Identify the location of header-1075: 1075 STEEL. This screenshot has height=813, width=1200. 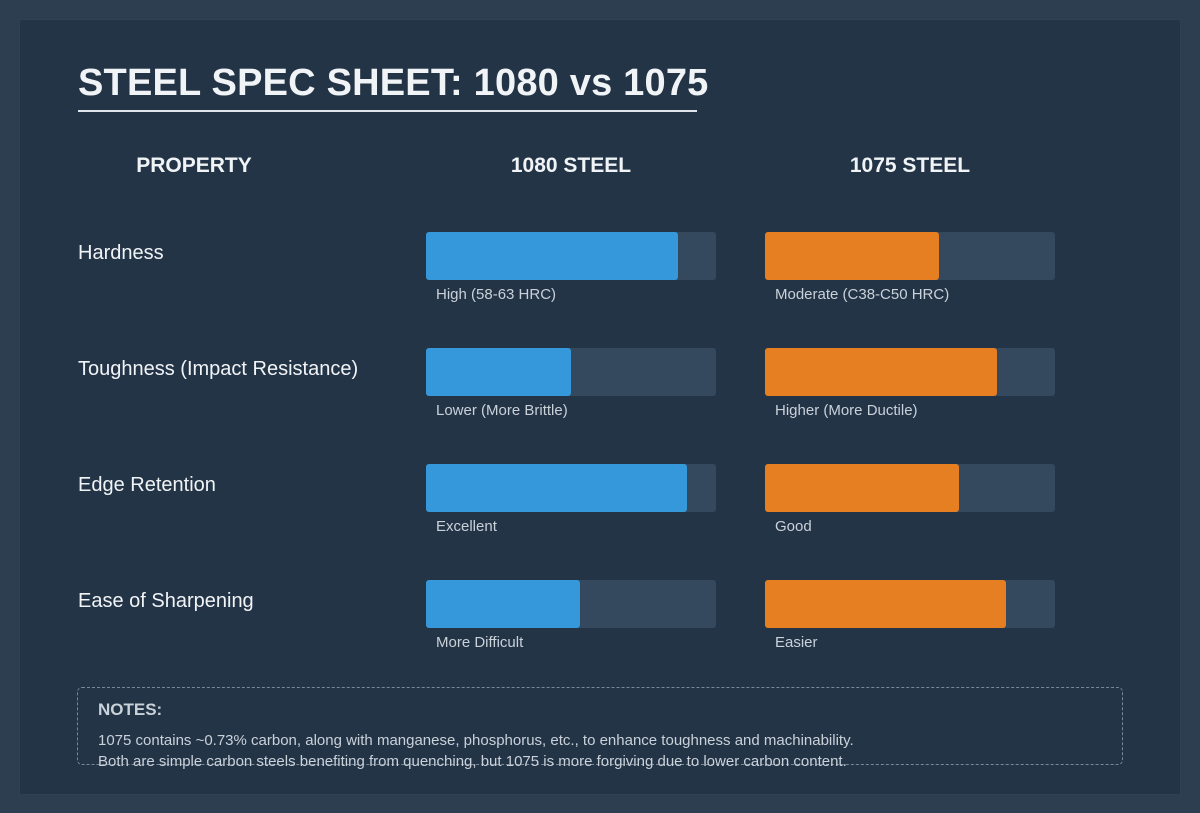
(910, 165).